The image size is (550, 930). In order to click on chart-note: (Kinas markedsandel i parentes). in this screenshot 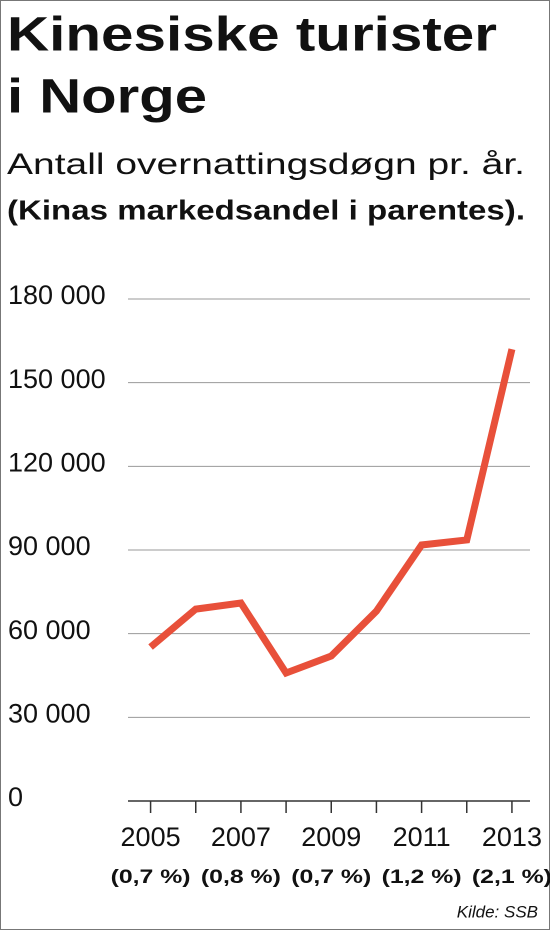, I will do `click(266, 209)`.